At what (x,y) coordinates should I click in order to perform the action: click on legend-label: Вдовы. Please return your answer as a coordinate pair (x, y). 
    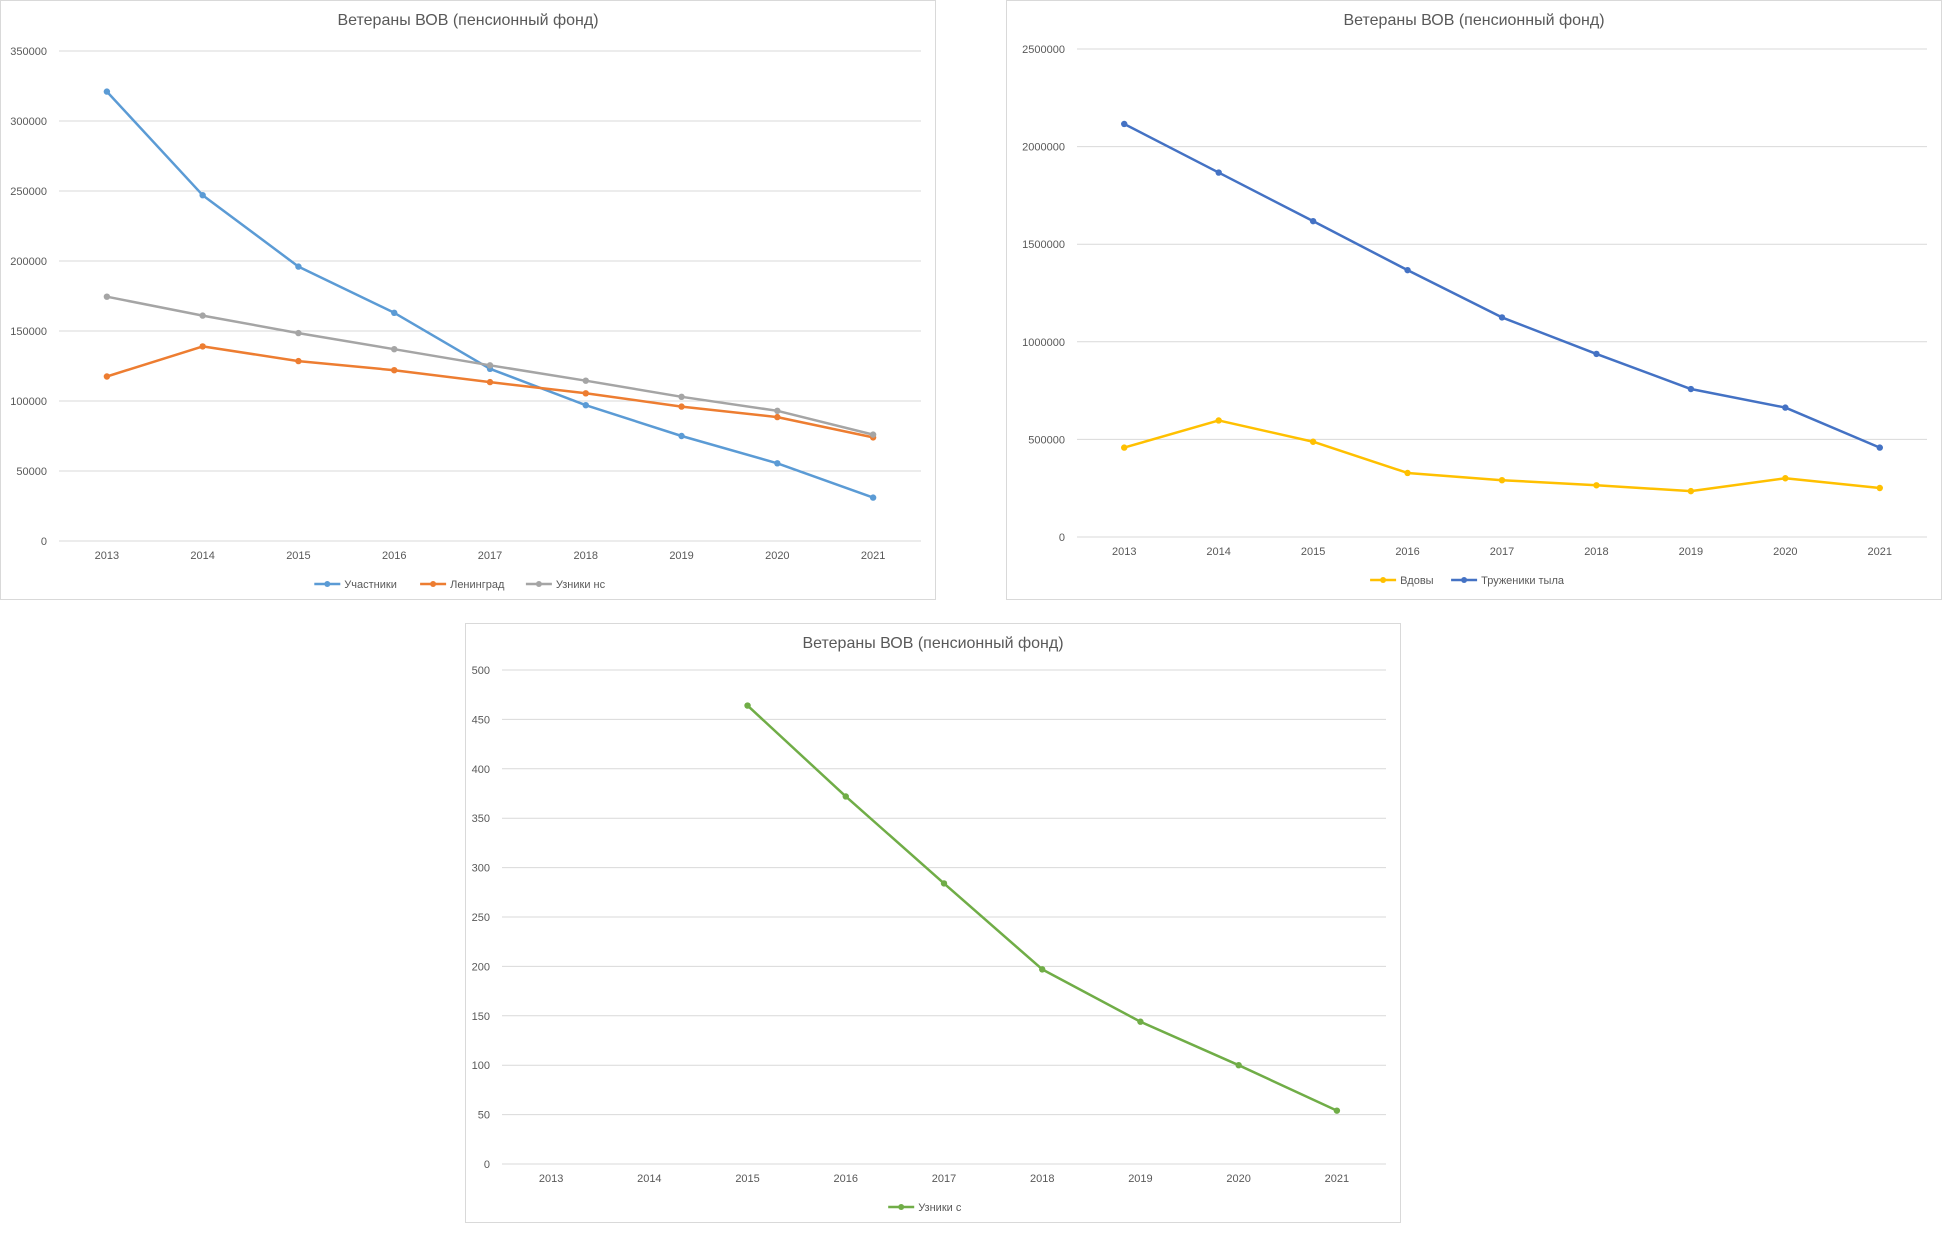
    Looking at the image, I should click on (1417, 581).